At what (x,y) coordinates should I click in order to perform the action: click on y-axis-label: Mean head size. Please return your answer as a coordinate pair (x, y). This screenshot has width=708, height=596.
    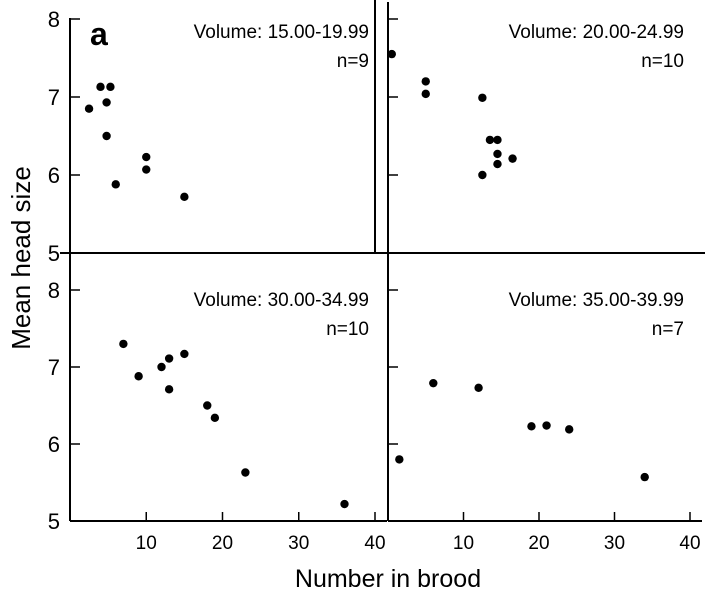
    Looking at the image, I should click on (21, 258).